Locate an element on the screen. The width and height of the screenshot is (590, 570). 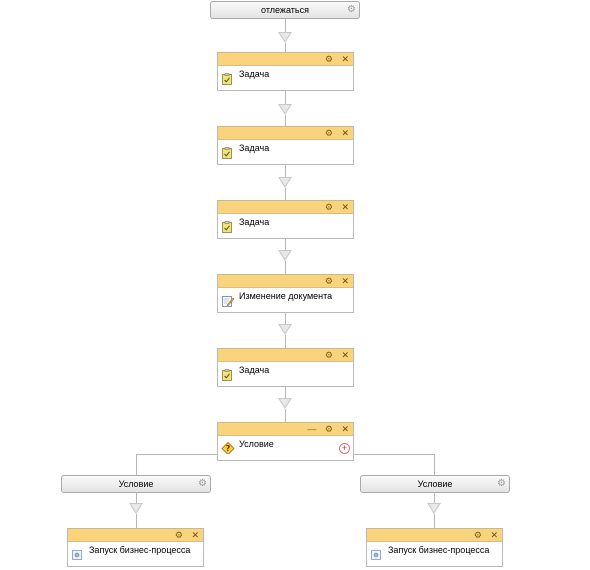
start-block-label: отлежаться is located at coordinates (285, 10).